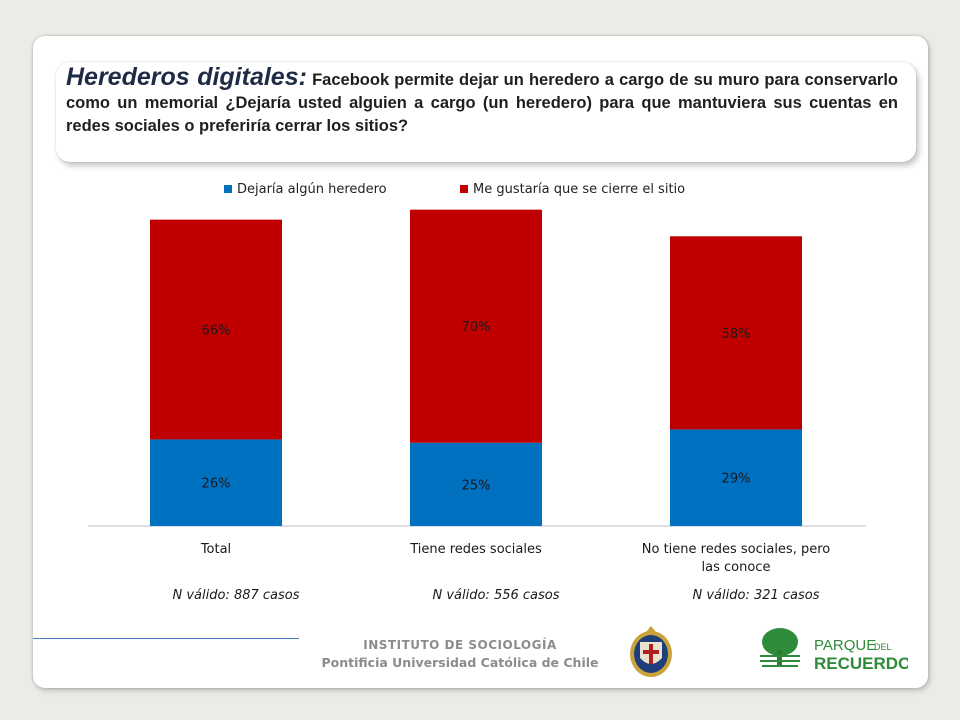 This screenshot has width=960, height=720. I want to click on legend-swatch-cierre, so click(464, 189).